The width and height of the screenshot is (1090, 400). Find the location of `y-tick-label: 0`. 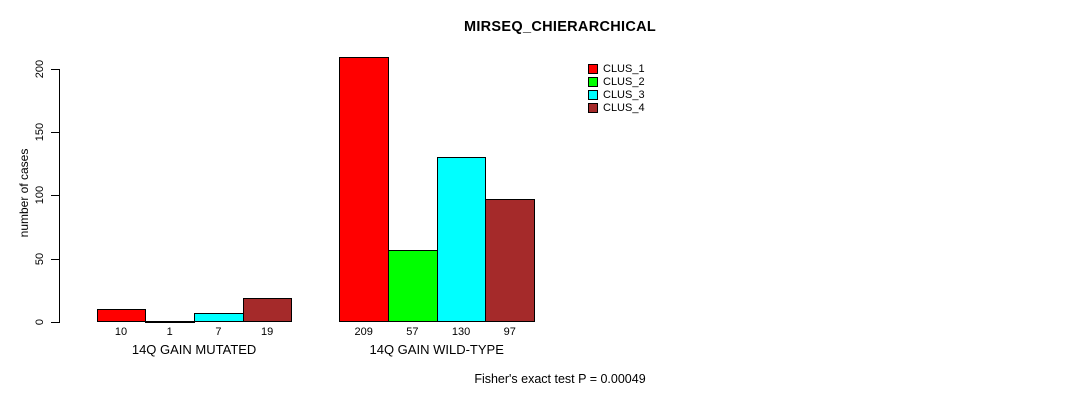

y-tick-label: 0 is located at coordinates (40, 322).